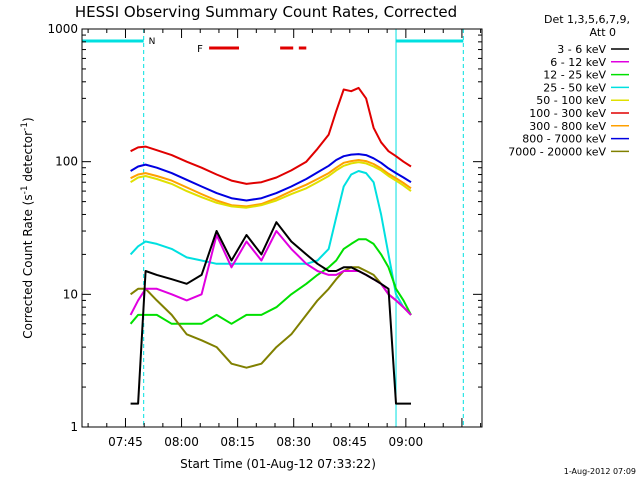 Image resolution: width=640 pixels, height=480 pixels. Describe the element at coordinates (125, 442) in the screenshot. I see `x-tick-label: 07:45` at that location.